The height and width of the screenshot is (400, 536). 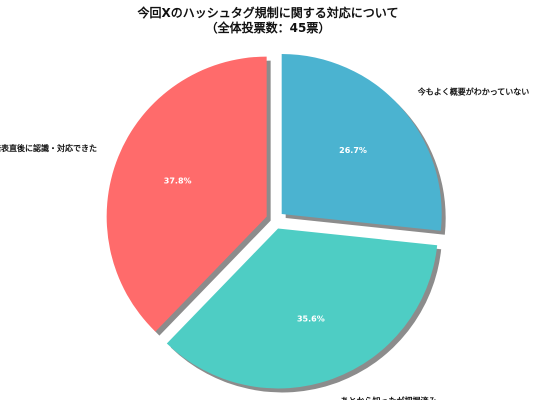 I want to click on slice-category-label: 発表直後に認識・対応できた, so click(x=48, y=148).